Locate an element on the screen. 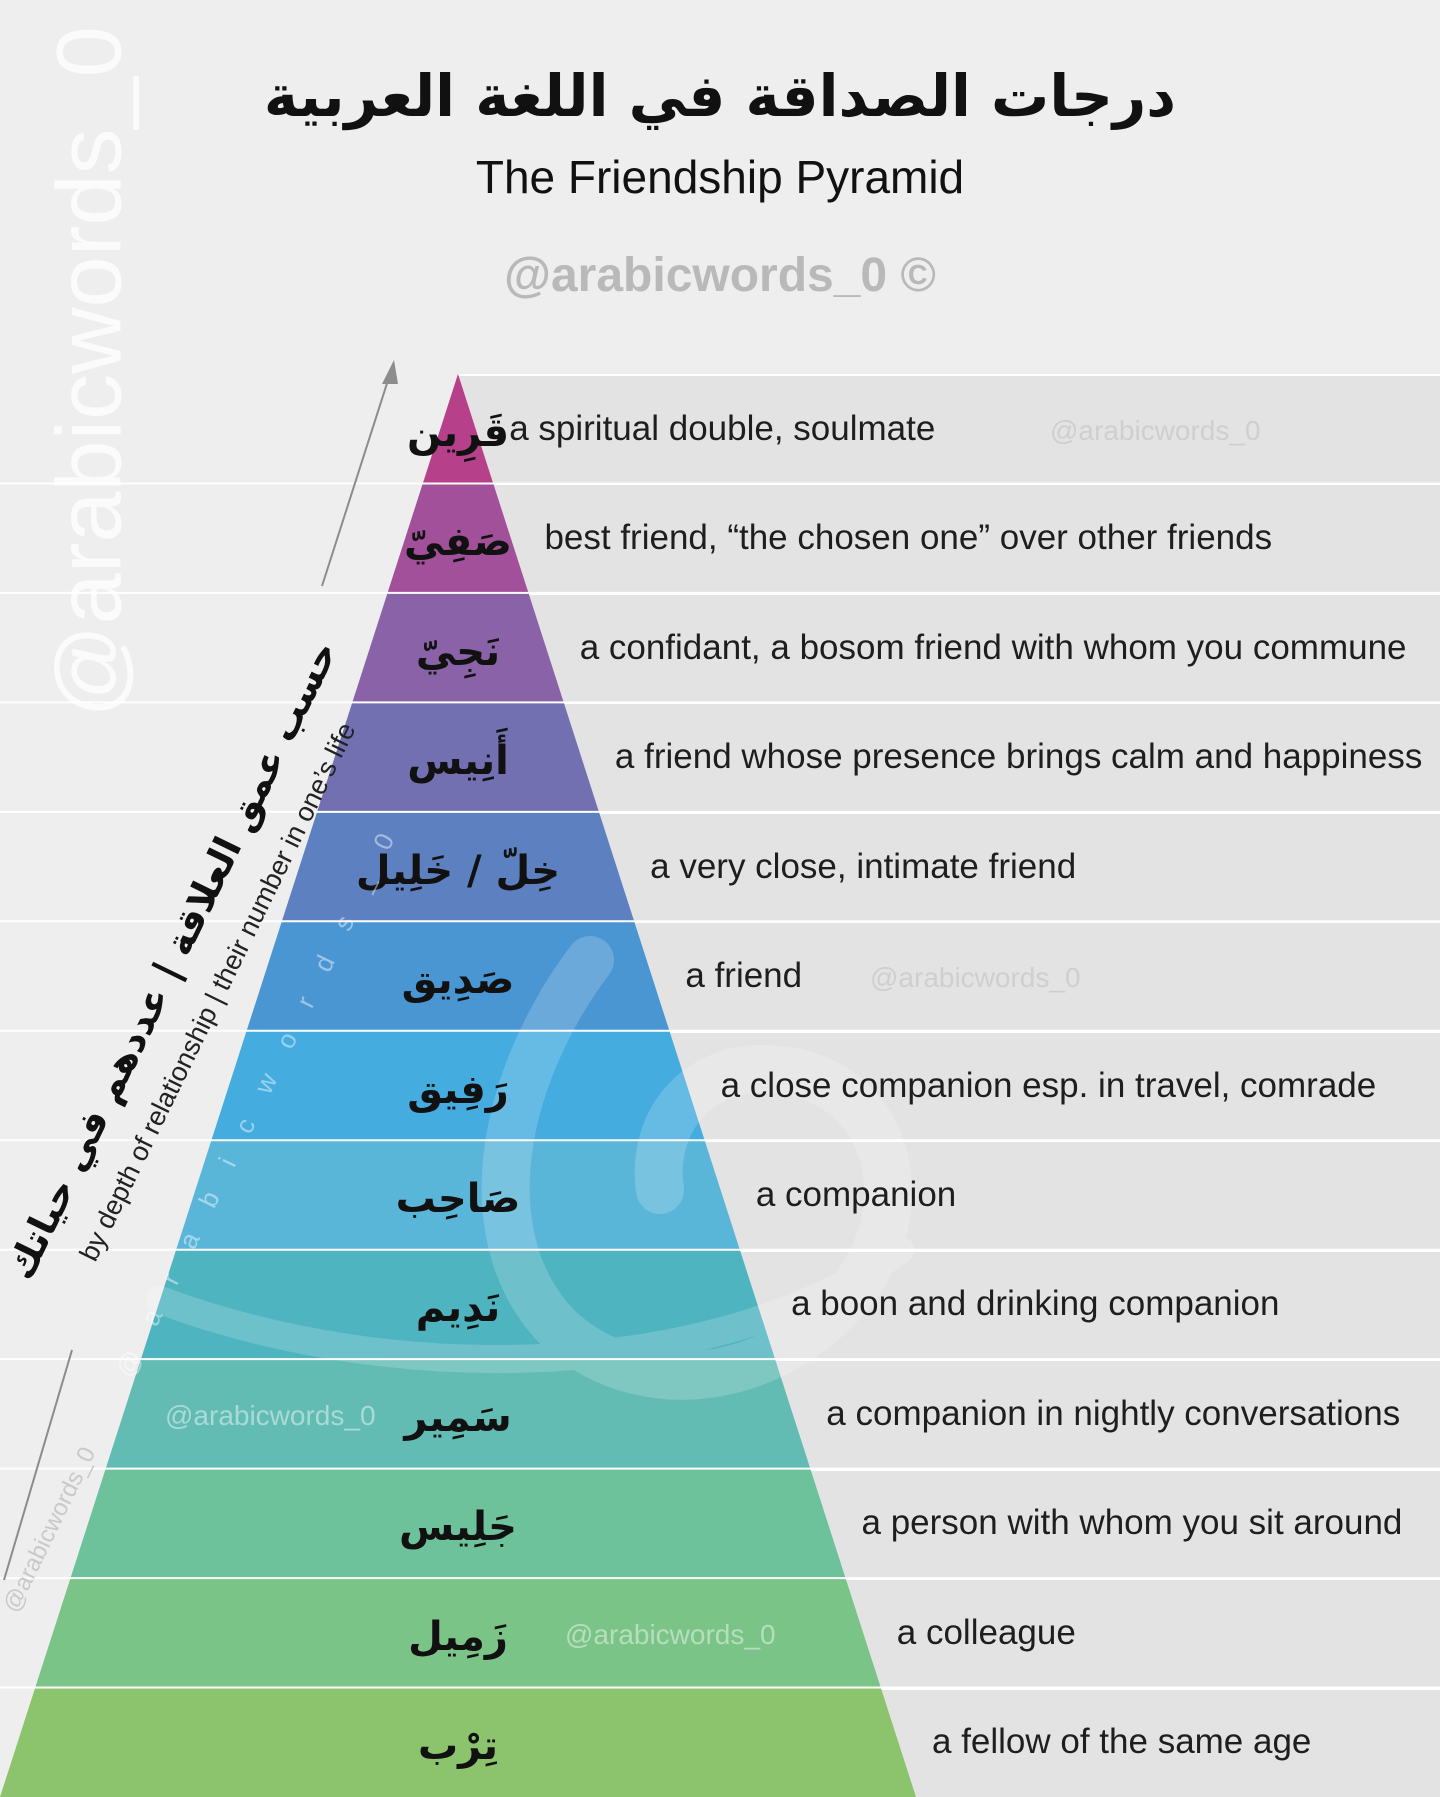 The image size is (1440, 1797). level-7-tier is located at coordinates (458, 1085).